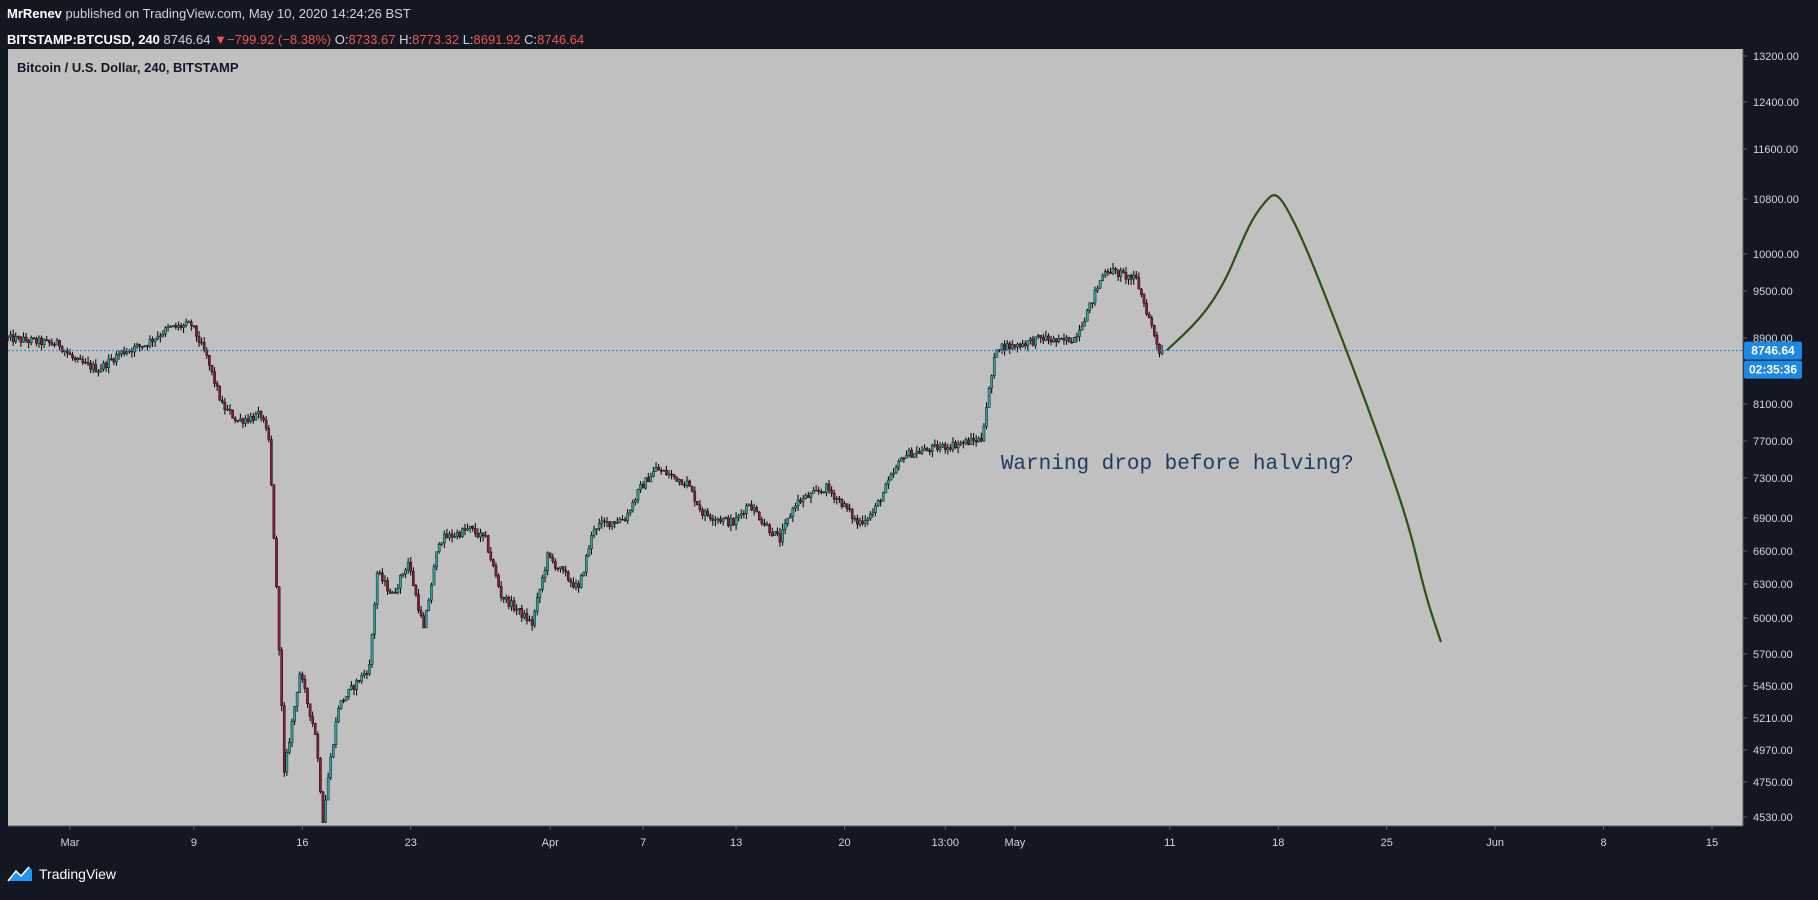 Image resolution: width=1818 pixels, height=900 pixels. Describe the element at coordinates (187, 39) in the screenshot. I see `last-price: 8746.64` at that location.